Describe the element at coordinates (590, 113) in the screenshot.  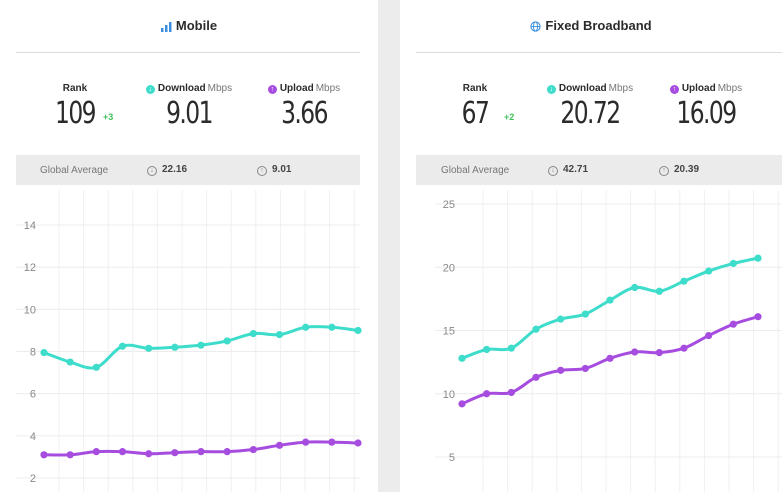
I see `download-value: 20.72` at that location.